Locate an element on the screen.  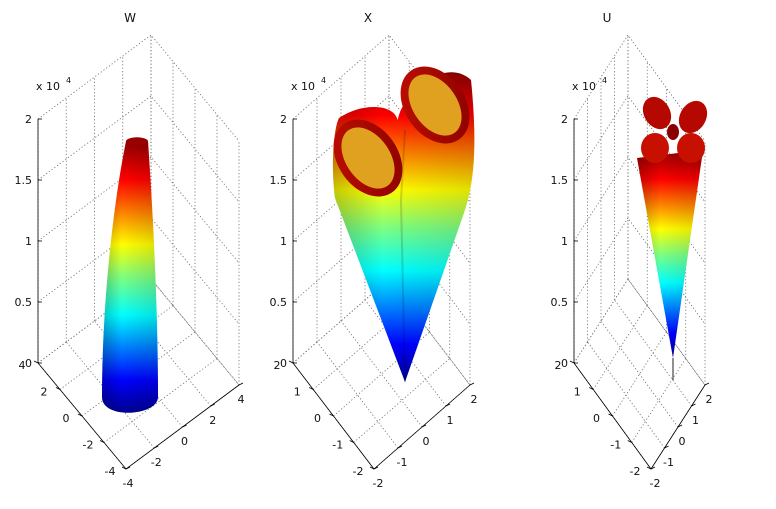
y-tick-label: -4 is located at coordinates (110, 471).